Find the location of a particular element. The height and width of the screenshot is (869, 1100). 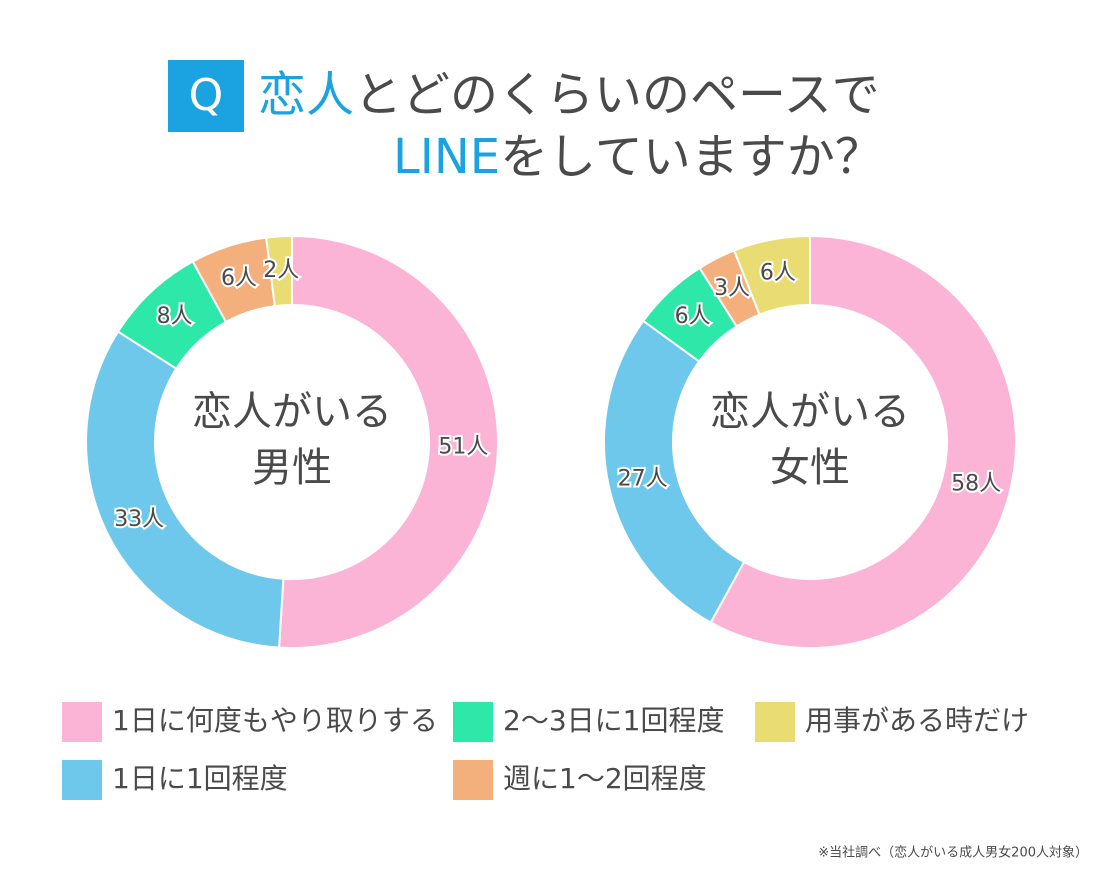

legend-label: 1日に何度もやり取りする is located at coordinates (275, 720).